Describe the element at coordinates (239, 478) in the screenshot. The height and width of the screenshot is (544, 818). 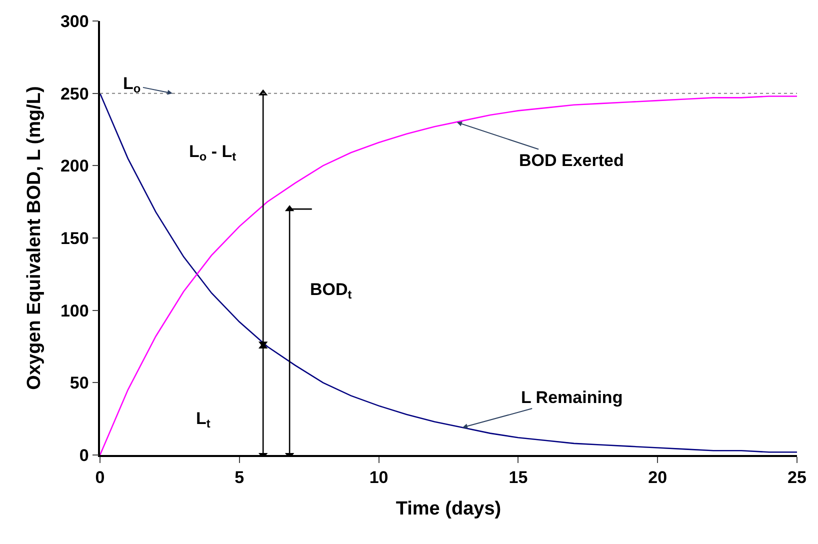
I see `x-tick-label: 5` at that location.